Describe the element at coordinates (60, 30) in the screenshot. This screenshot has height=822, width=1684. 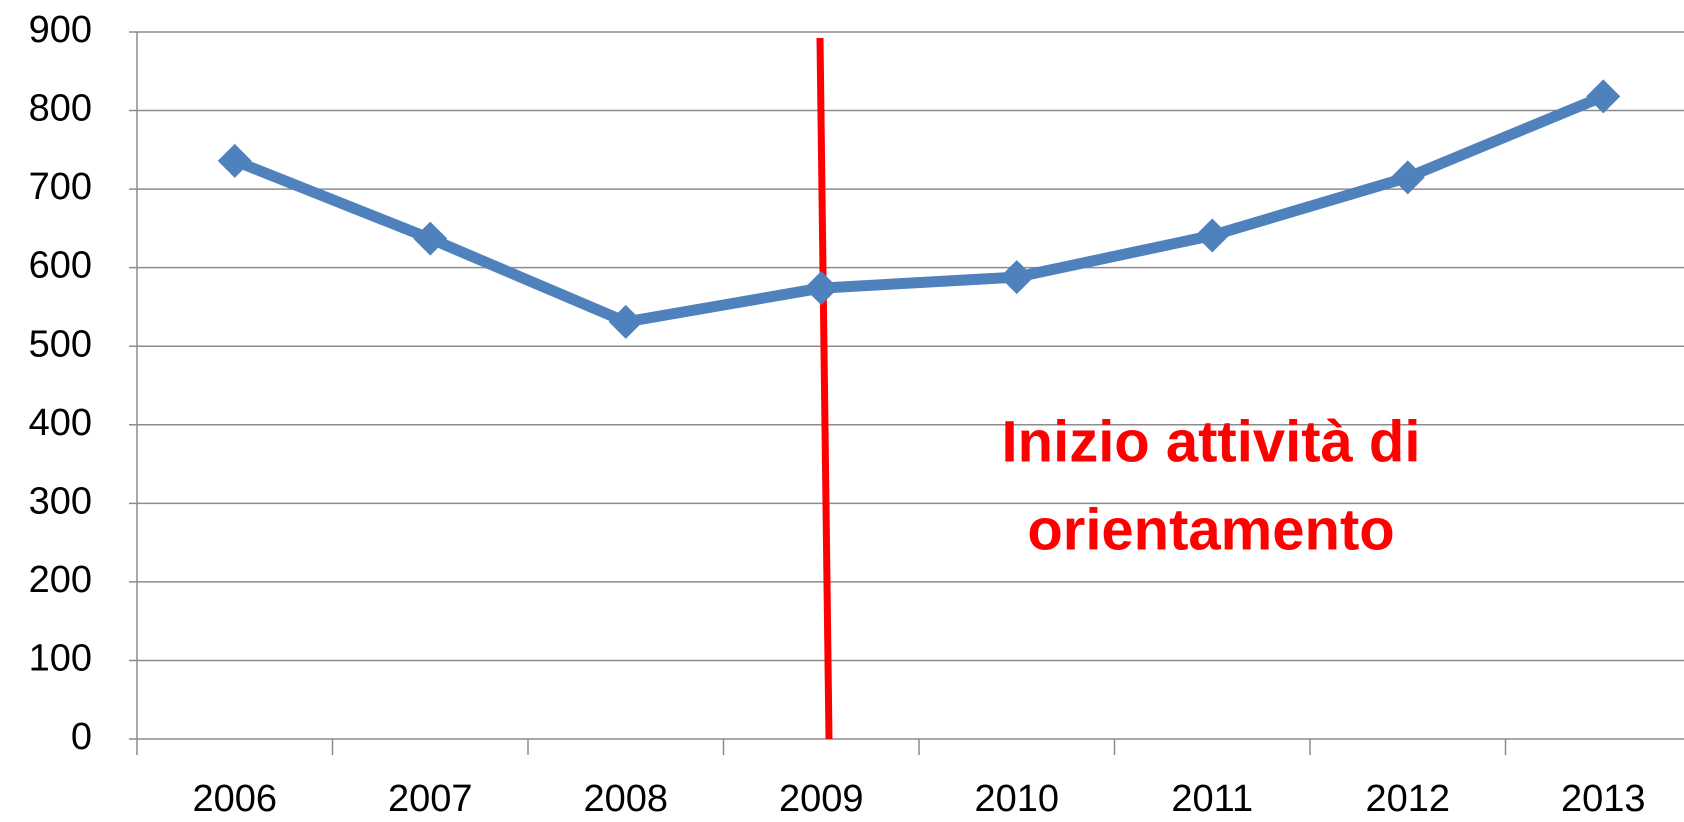
I see `y-tick-label: 900` at that location.